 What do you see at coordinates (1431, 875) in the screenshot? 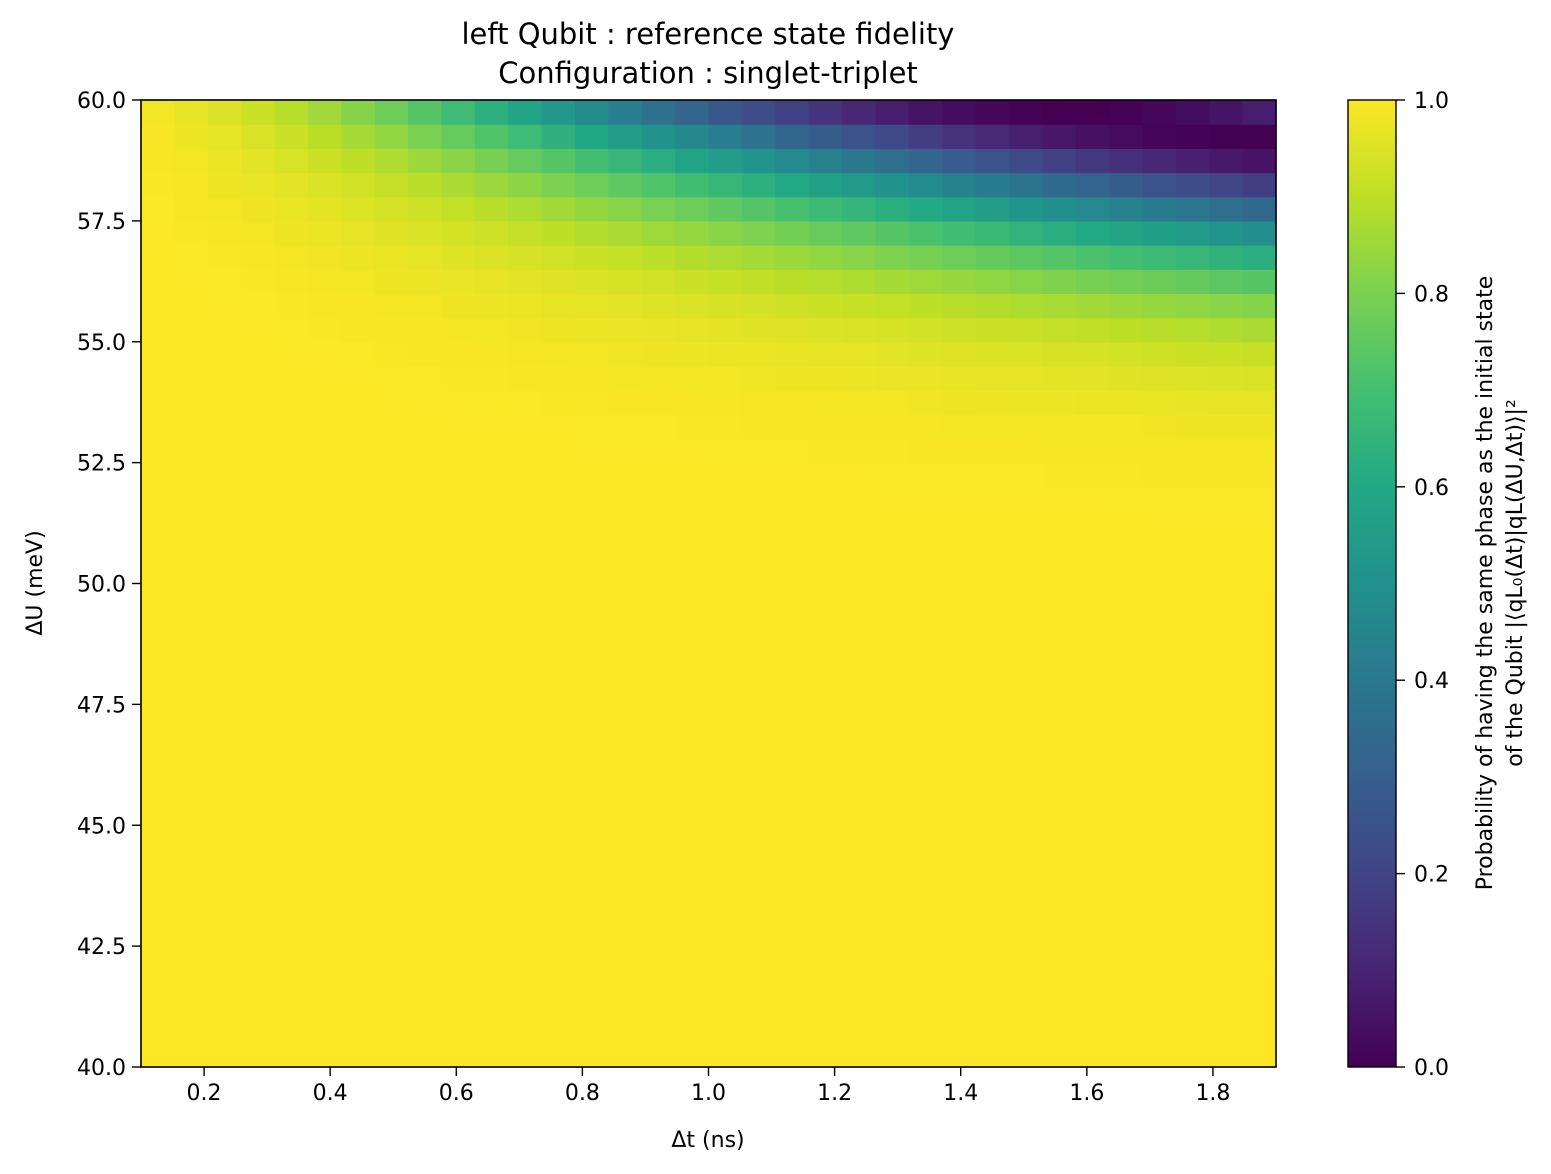
I see `colorbar-tick-label: 0.2` at bounding box center [1431, 875].